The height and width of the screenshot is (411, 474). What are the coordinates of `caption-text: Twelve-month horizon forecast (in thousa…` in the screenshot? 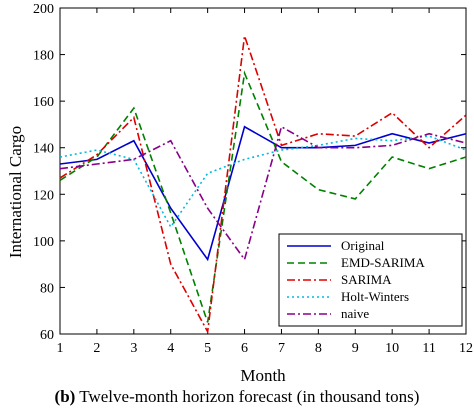 It's located at (249, 396).